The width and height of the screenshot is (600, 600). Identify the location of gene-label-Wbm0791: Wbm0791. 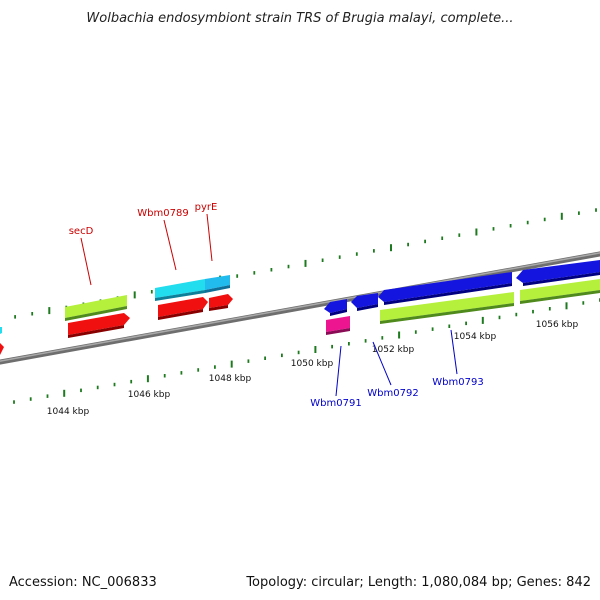
(335, 403).